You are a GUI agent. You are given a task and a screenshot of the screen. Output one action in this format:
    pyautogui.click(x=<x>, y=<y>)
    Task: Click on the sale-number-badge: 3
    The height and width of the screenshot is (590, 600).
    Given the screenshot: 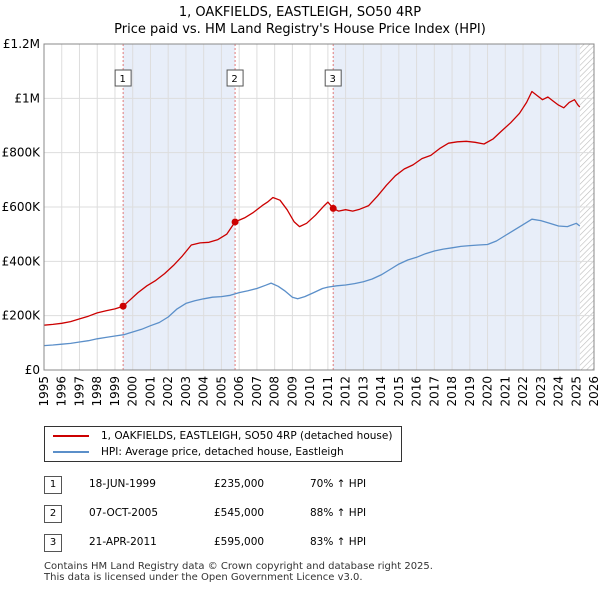 What is the action you would take?
    pyautogui.click(x=53, y=543)
    